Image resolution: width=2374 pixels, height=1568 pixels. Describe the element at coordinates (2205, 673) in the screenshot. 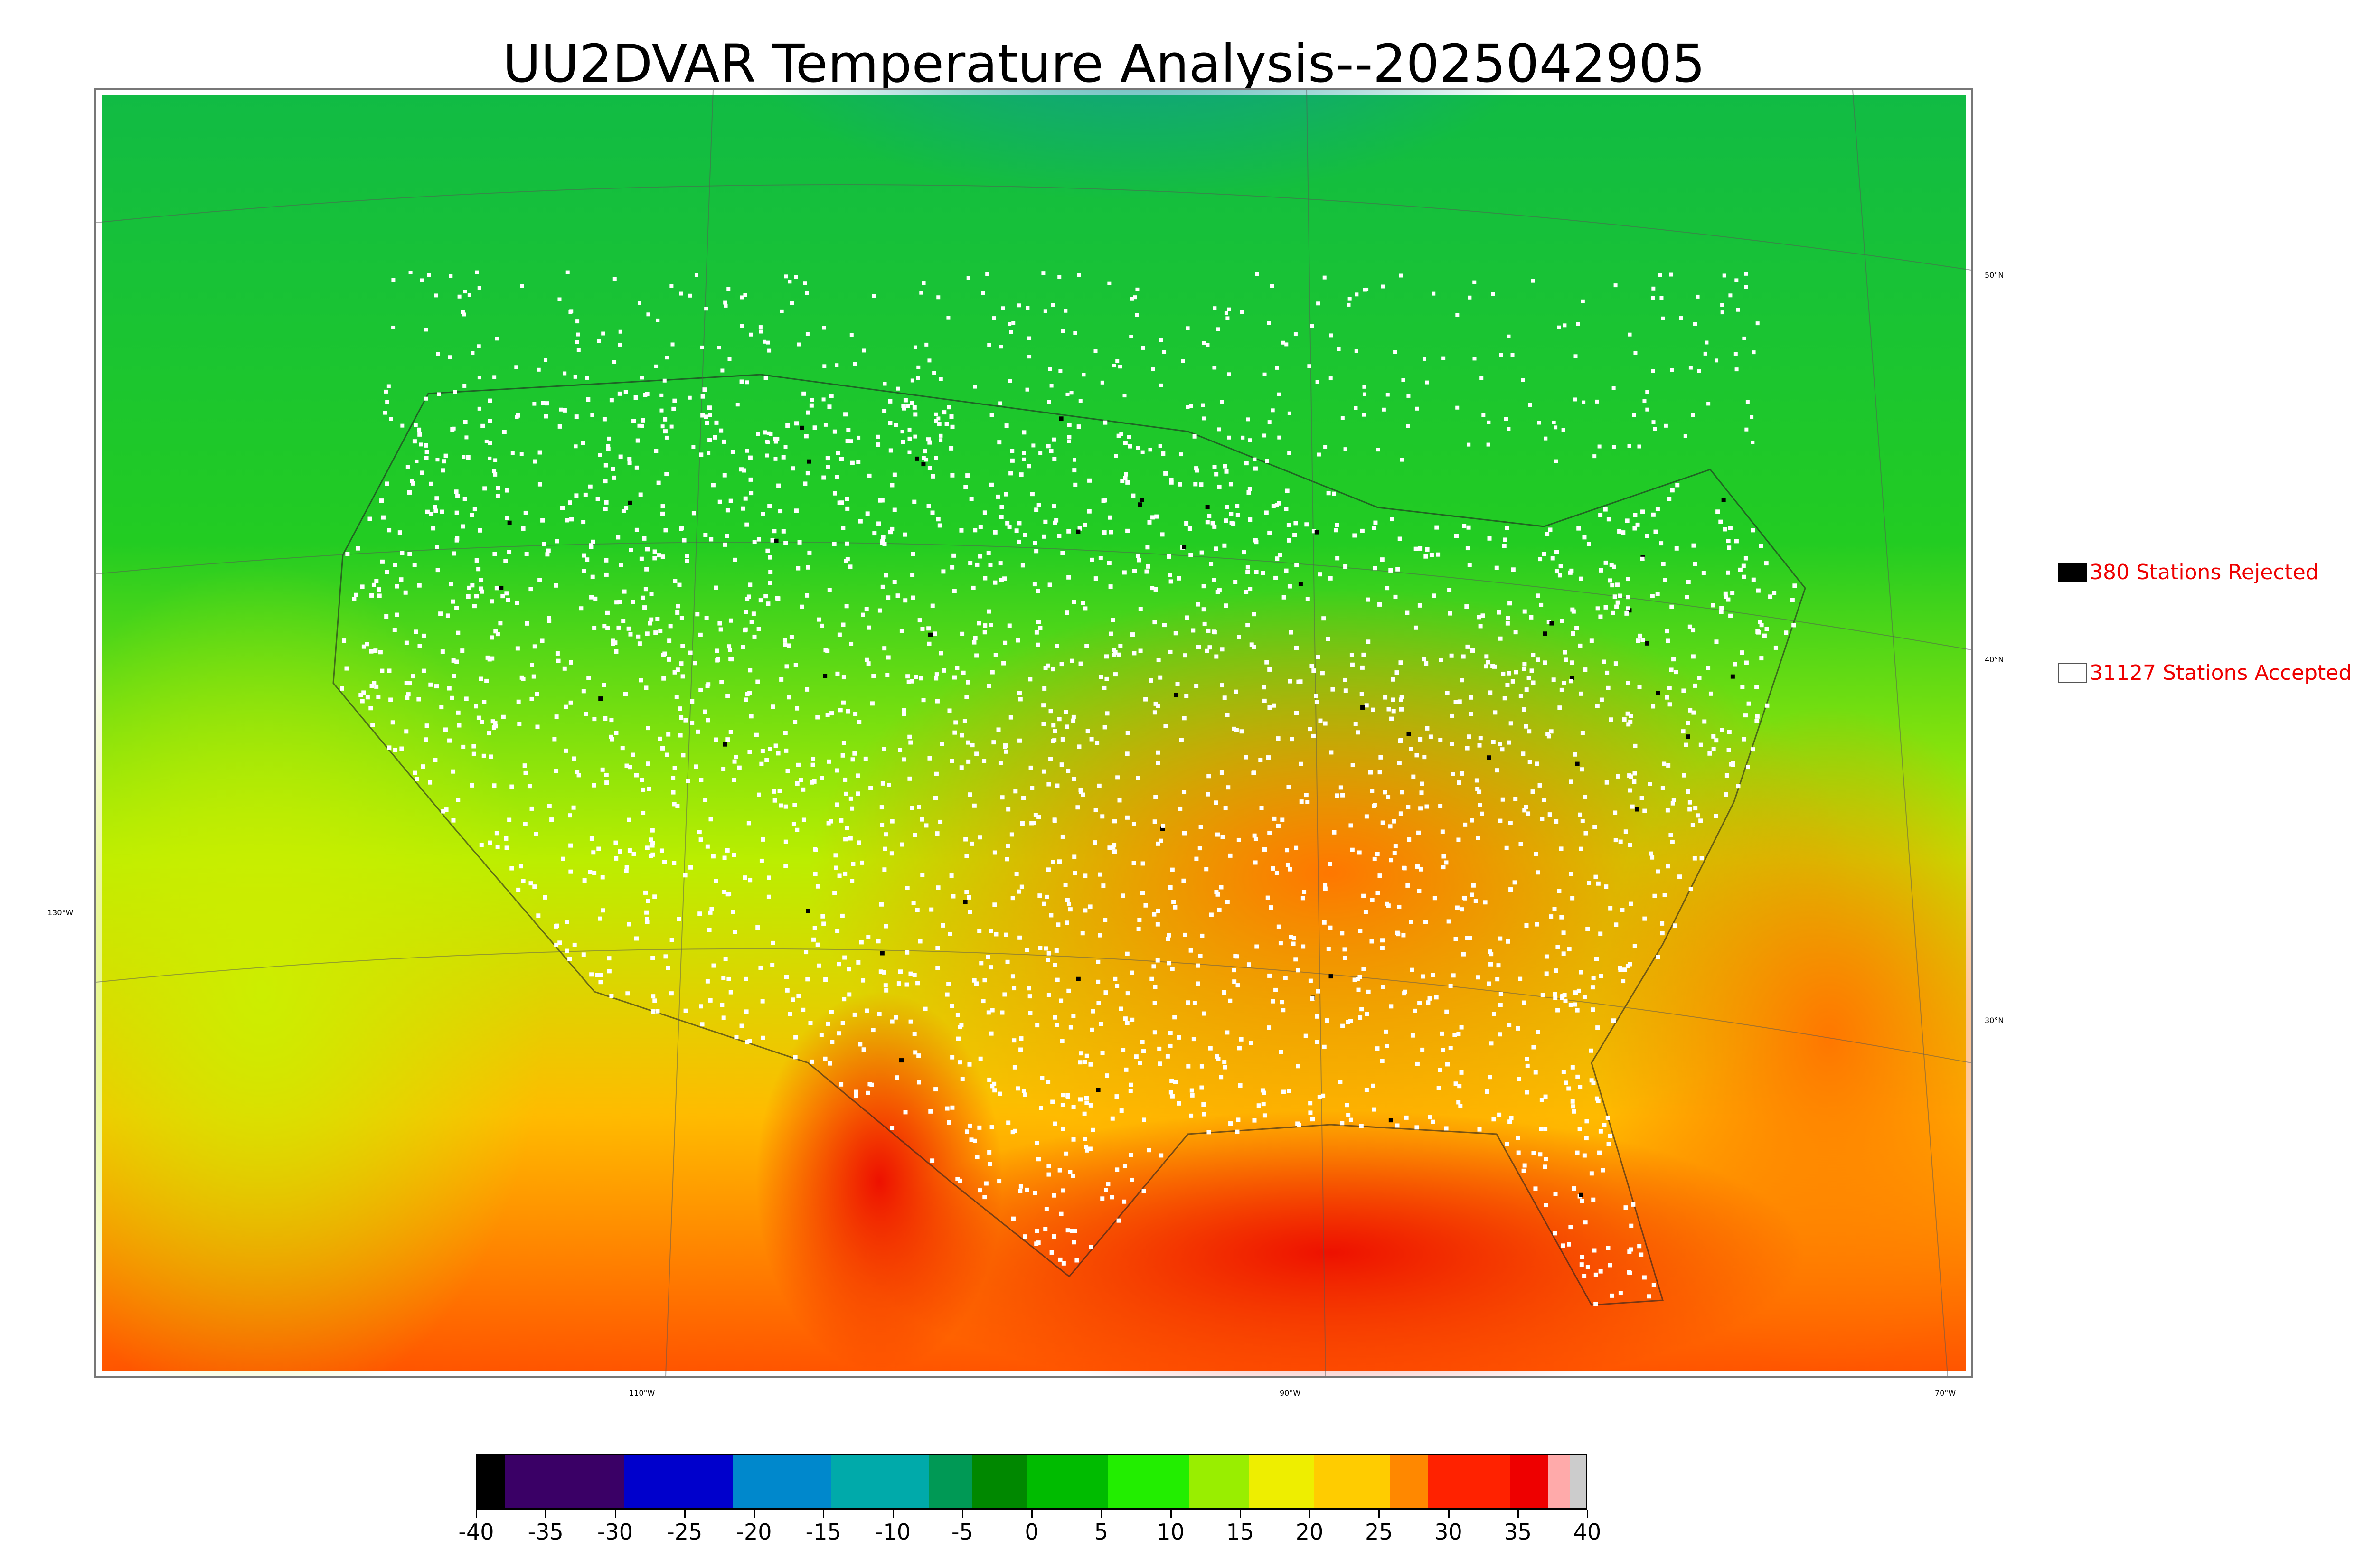

I see `legend-accepted: 31127 Stations Accepted` at that location.